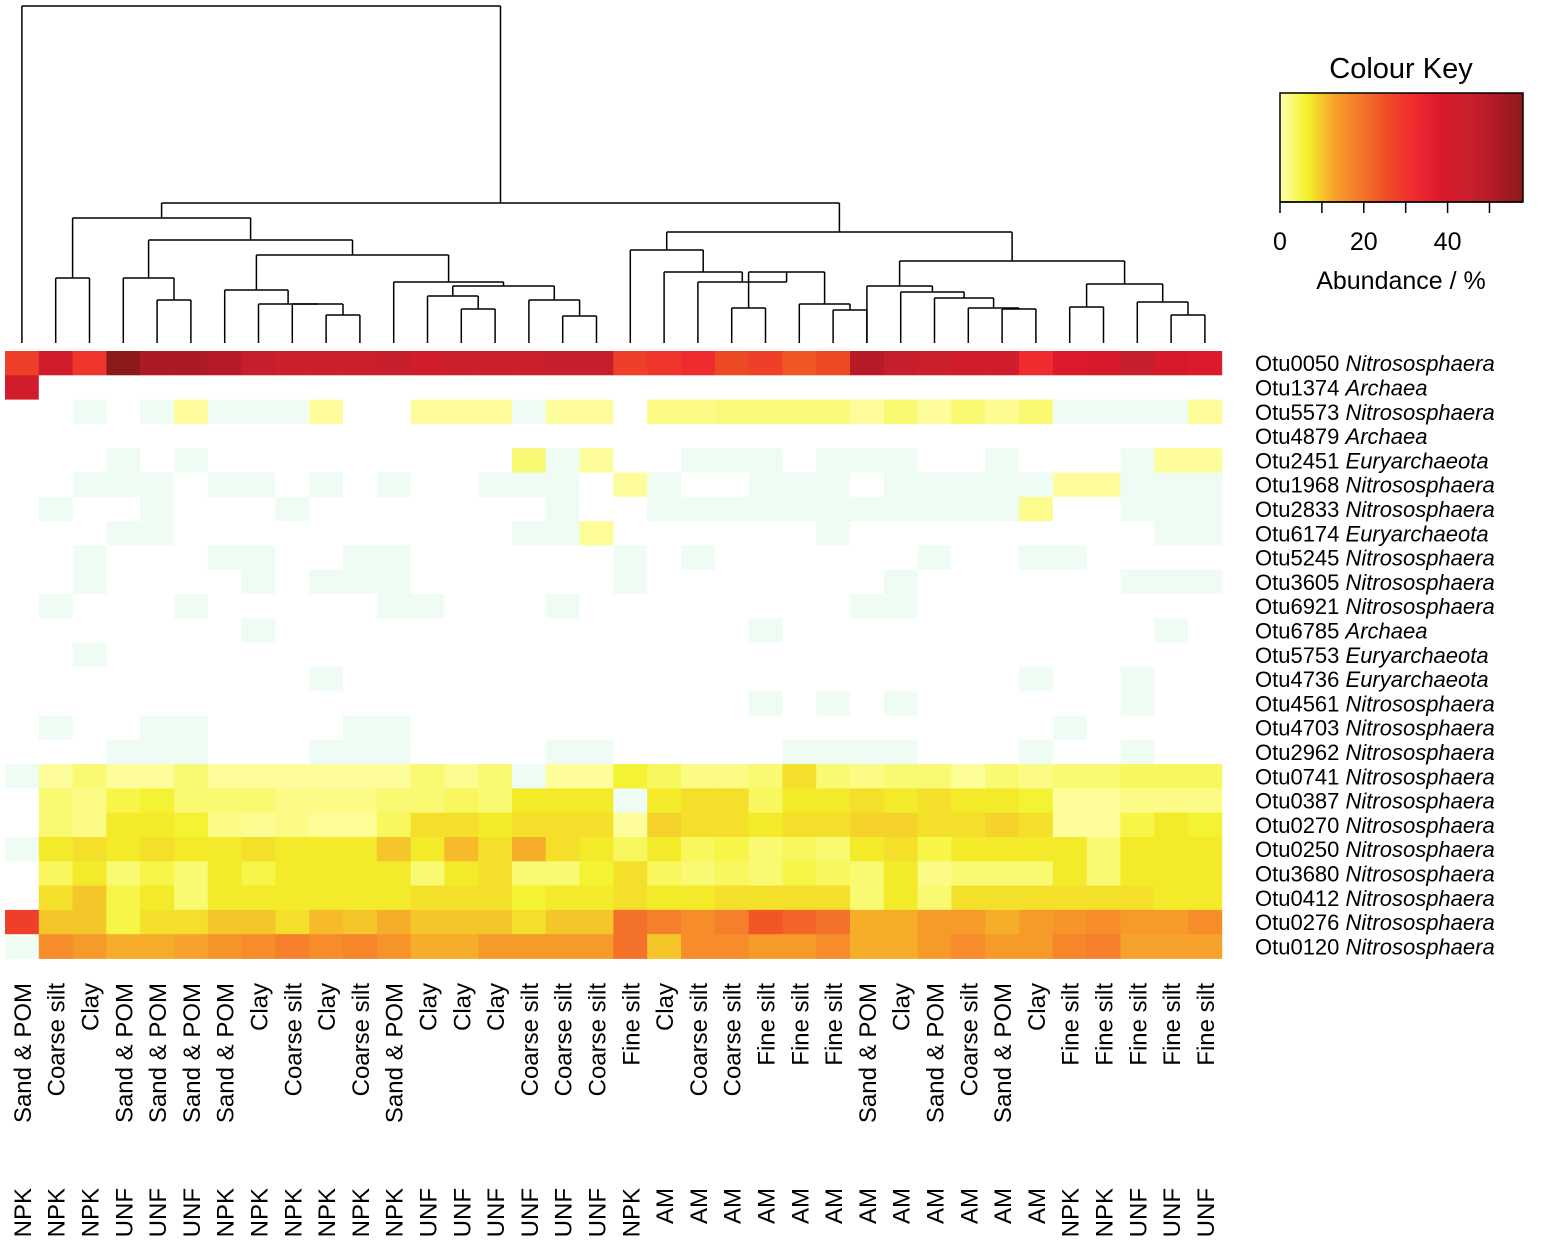 This screenshot has height=1251, width=1547. Describe the element at coordinates (1280, 242) in the screenshot. I see `colour-key-tick-label: 0` at that location.